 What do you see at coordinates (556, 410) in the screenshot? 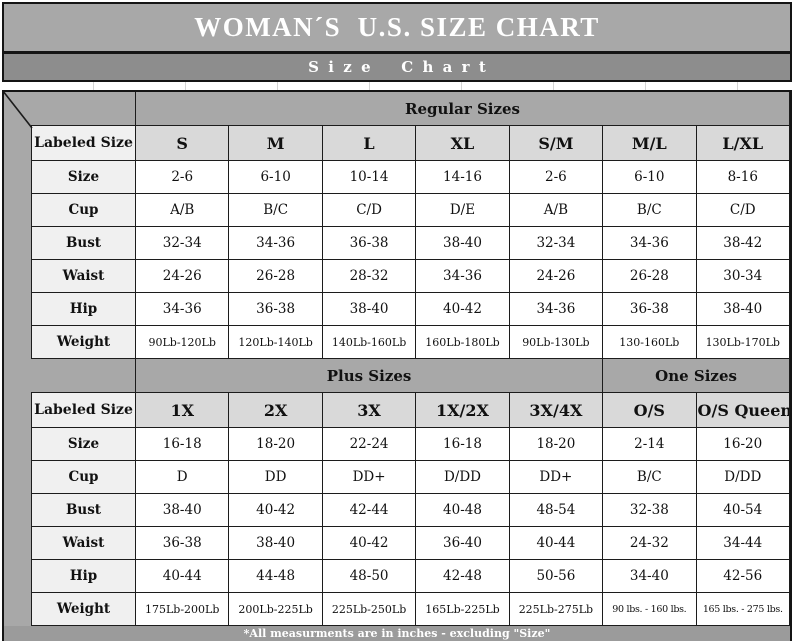
I see `column-header-cell: 3X/4X` at bounding box center [556, 410].